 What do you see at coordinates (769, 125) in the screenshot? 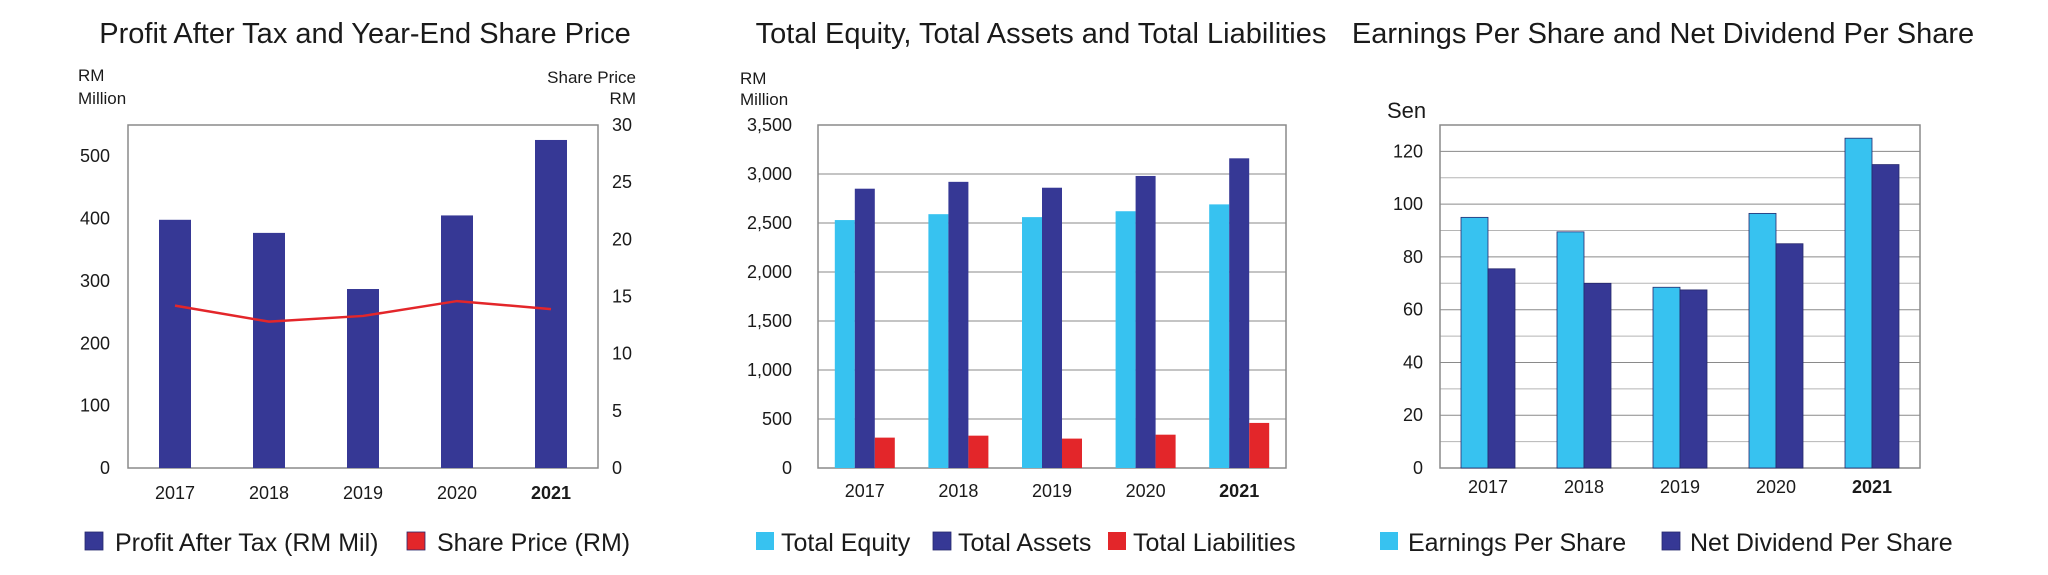
I see `y-tick-label: 3,500` at bounding box center [769, 125].